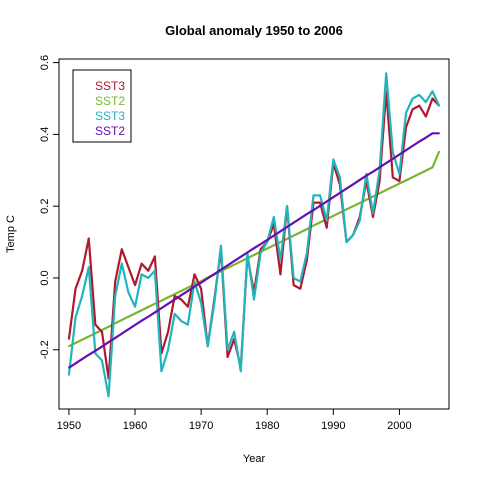 This screenshot has height=480, width=480. I want to click on x-axis-label: Year, so click(254, 459).